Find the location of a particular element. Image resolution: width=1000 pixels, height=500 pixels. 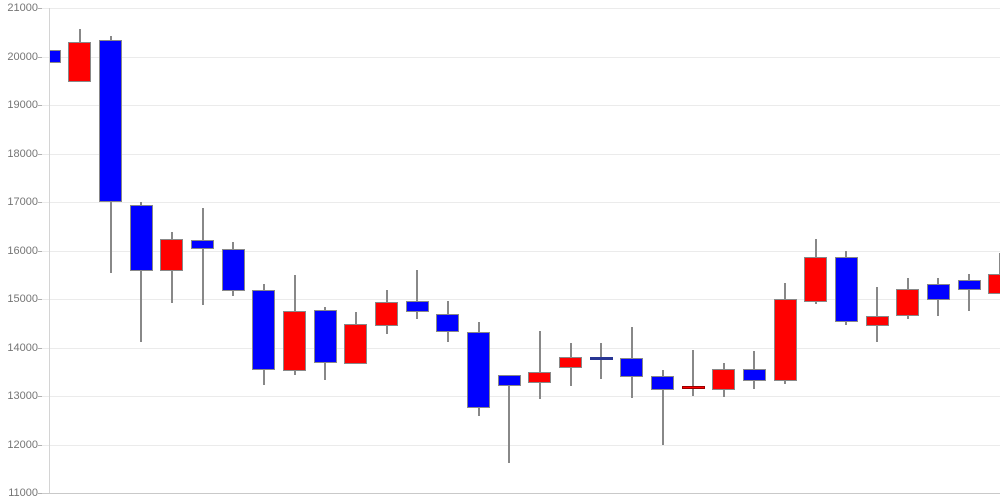

y-axis-label: 13000 is located at coordinates (22, 396).